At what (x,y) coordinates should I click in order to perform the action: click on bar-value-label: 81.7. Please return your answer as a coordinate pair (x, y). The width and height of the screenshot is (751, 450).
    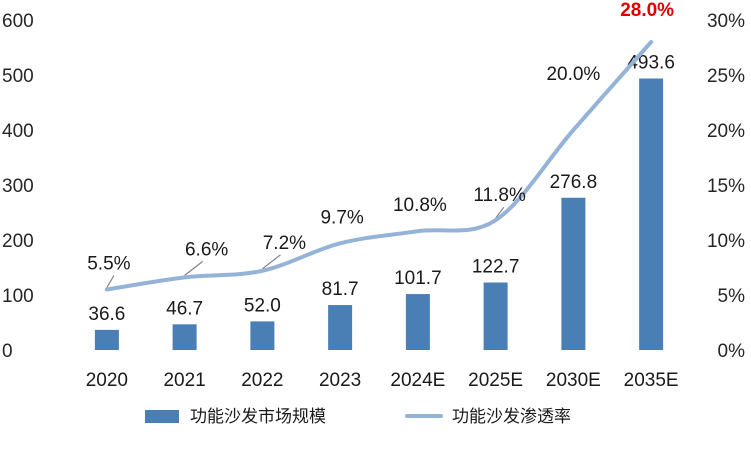
    Looking at the image, I should click on (340, 289).